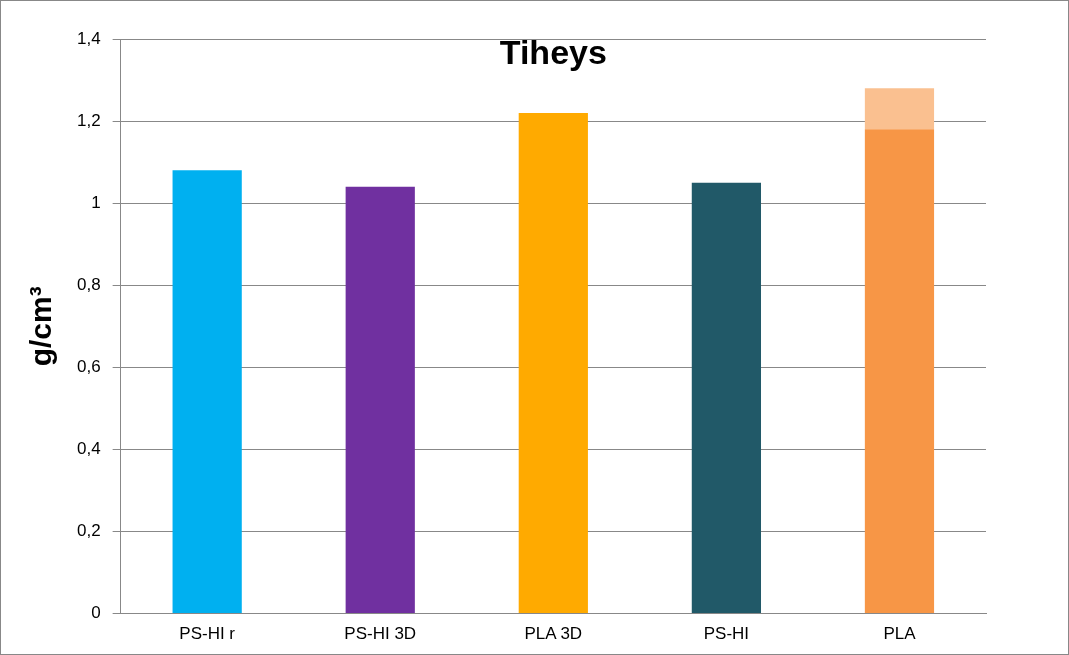  Describe the element at coordinates (88, 449) in the screenshot. I see `y-tick-label: 0,4` at that location.